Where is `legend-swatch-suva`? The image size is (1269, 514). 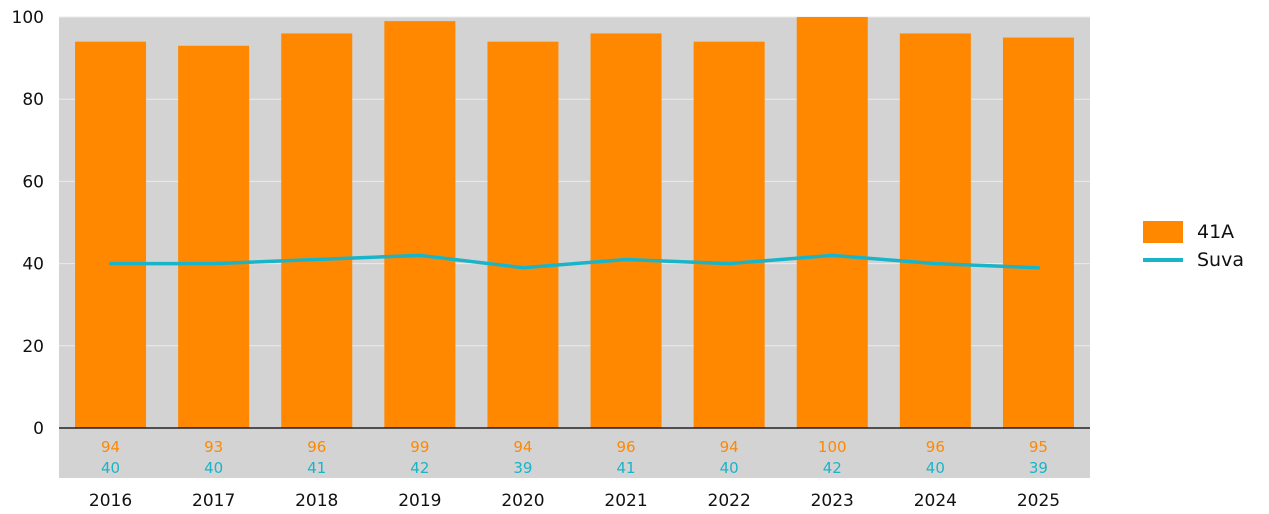 legend-swatch-suva is located at coordinates (1163, 260).